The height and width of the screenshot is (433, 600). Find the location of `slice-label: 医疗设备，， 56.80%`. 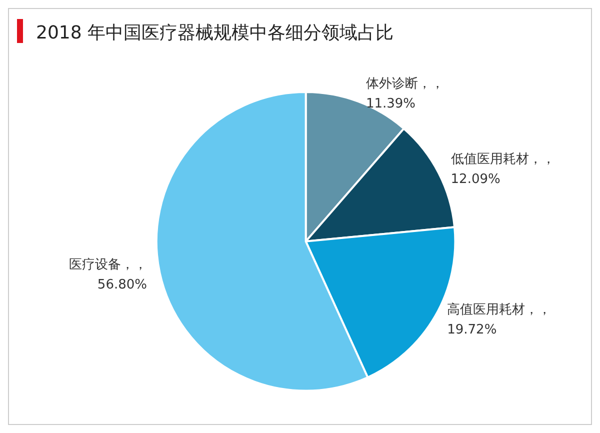

slice-label: 医疗设备，， 56.80% is located at coordinates (108, 274).